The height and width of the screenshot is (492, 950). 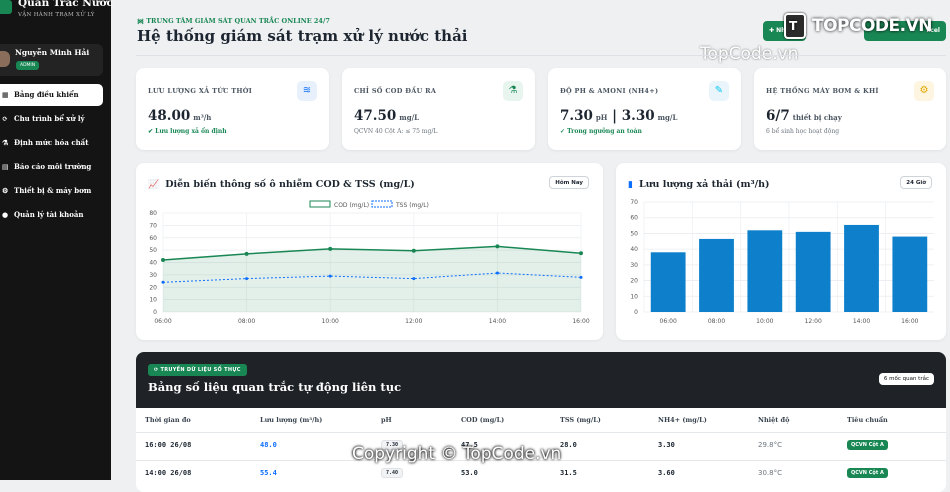 I want to click on cell-temp: 30.8°C, so click(x=770, y=473).